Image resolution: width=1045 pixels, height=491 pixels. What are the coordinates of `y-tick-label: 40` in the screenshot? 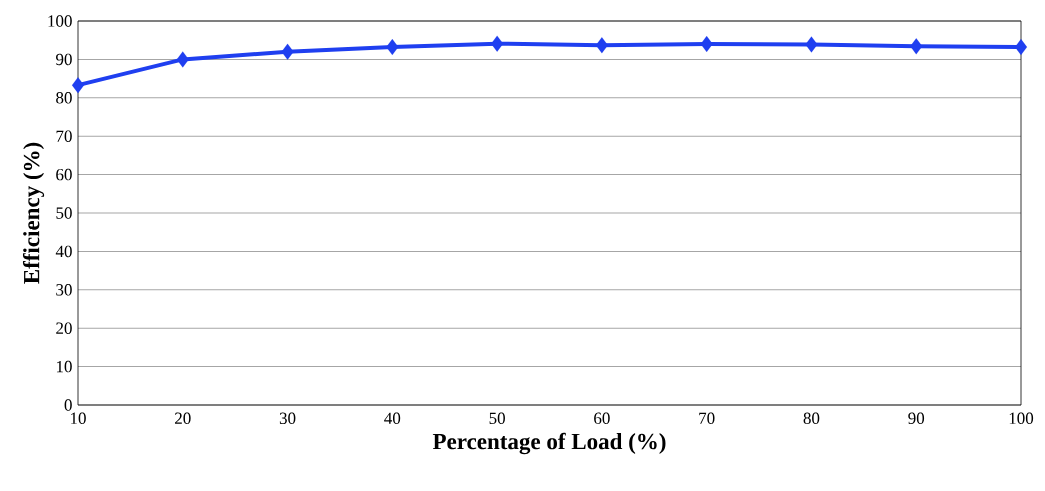 It's located at (63, 251).